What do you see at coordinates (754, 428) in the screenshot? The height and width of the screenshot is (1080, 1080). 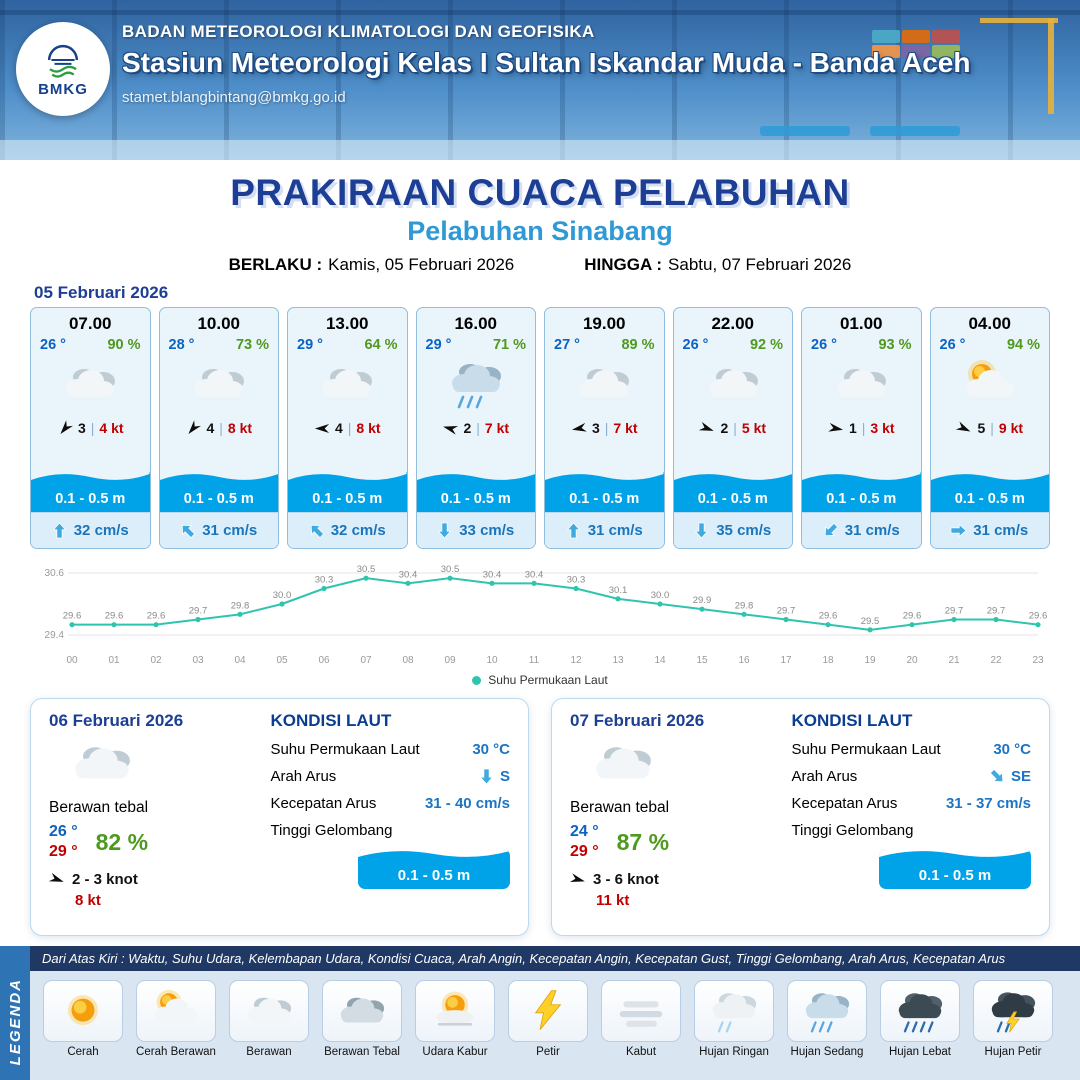 I see `wind-gust: 5 kt` at bounding box center [754, 428].